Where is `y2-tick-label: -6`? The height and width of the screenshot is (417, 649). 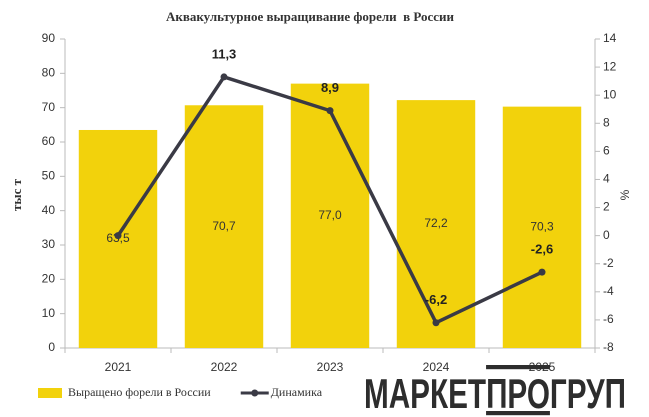
y2-tick-label: -6 is located at coordinates (608, 319).